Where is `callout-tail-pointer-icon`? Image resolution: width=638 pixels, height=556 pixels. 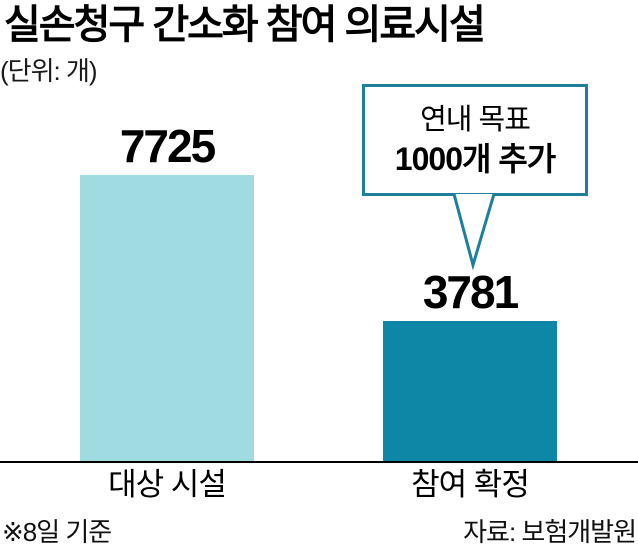
callout-tail-pointer-icon is located at coordinates (474, 232).